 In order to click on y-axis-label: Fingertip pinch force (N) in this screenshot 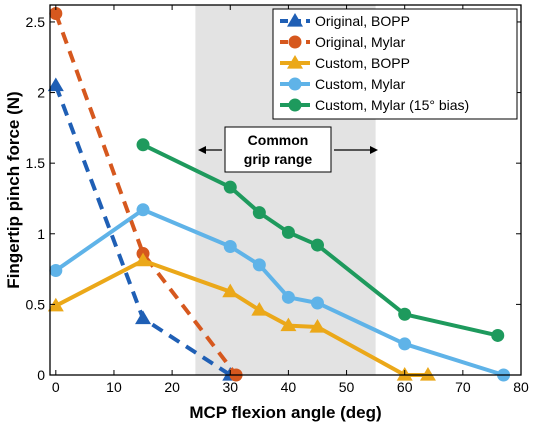, I will do `click(13, 189)`.